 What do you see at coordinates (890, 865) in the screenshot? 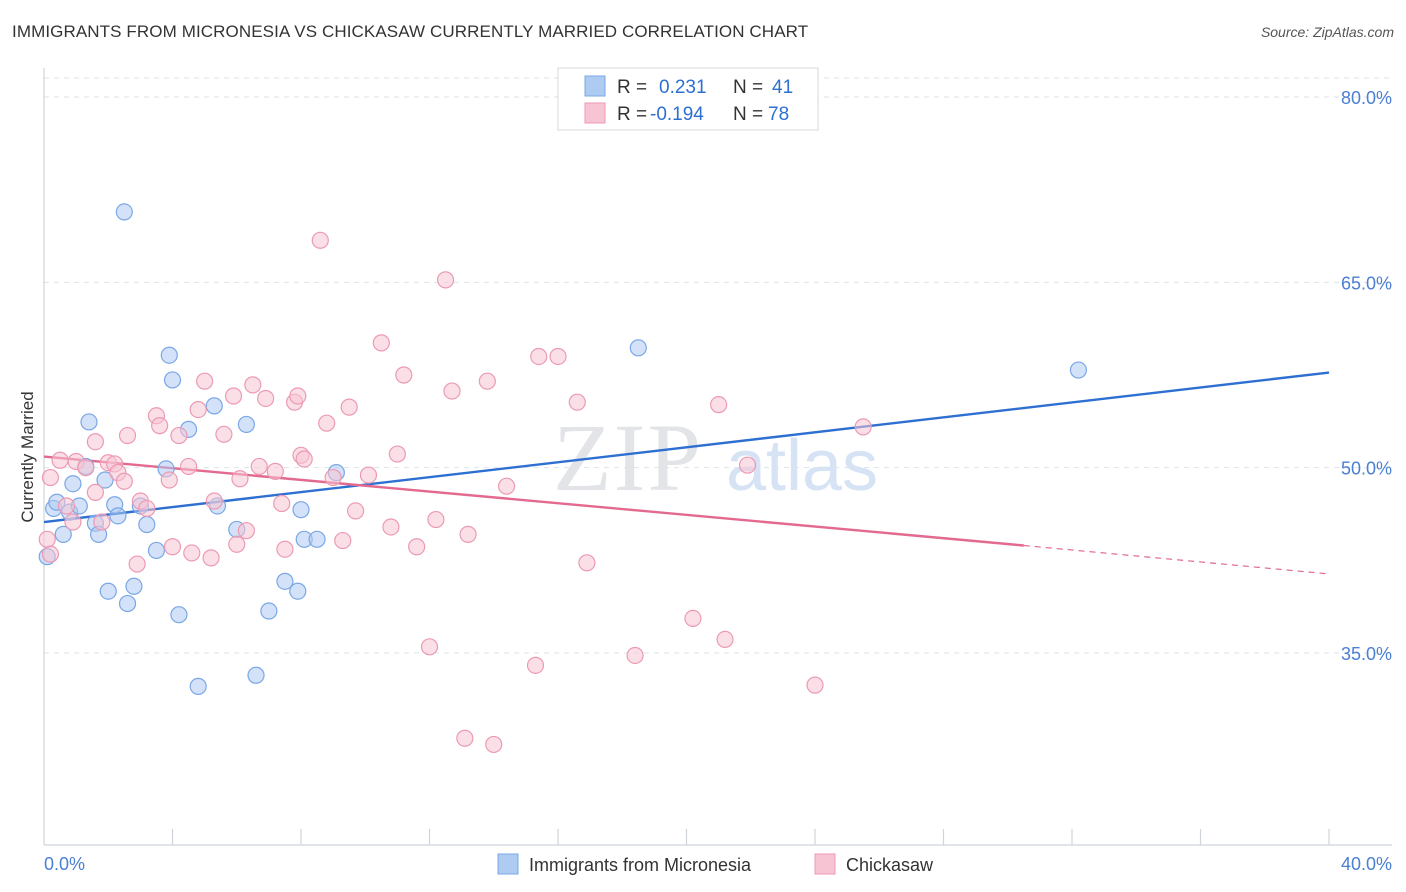
I see `series-label-chickasaw: Chickasaw` at bounding box center [890, 865].